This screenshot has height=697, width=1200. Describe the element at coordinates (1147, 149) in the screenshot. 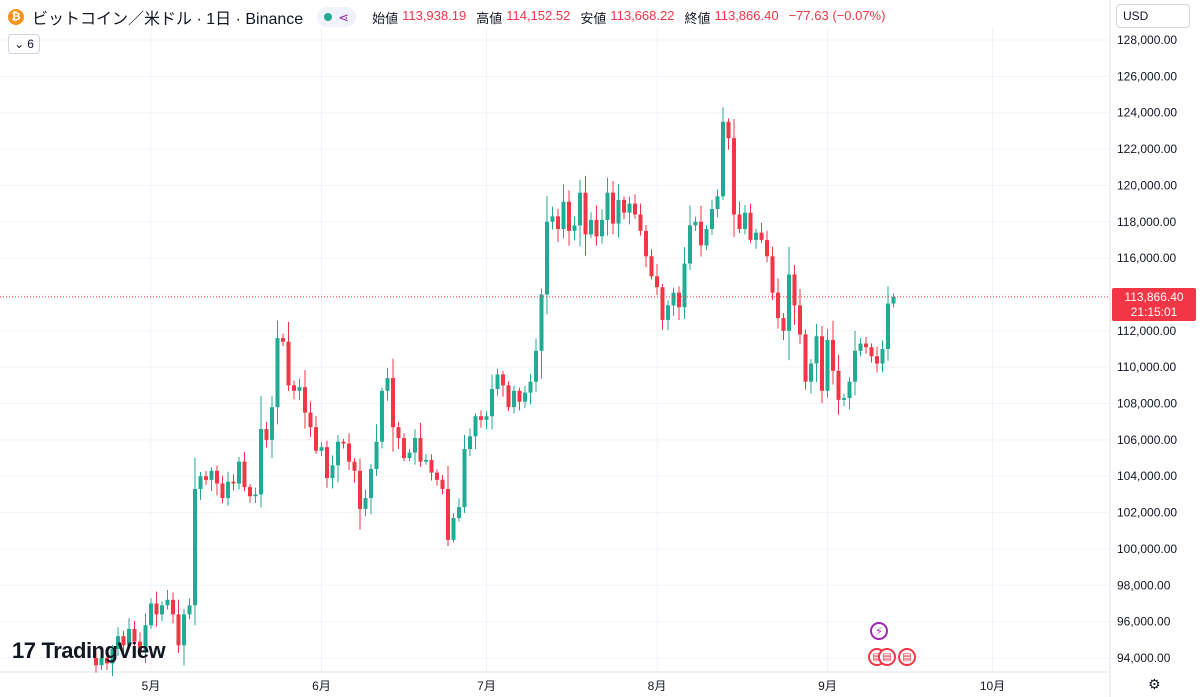

I see `y-tick-label: 122,000.00` at that location.